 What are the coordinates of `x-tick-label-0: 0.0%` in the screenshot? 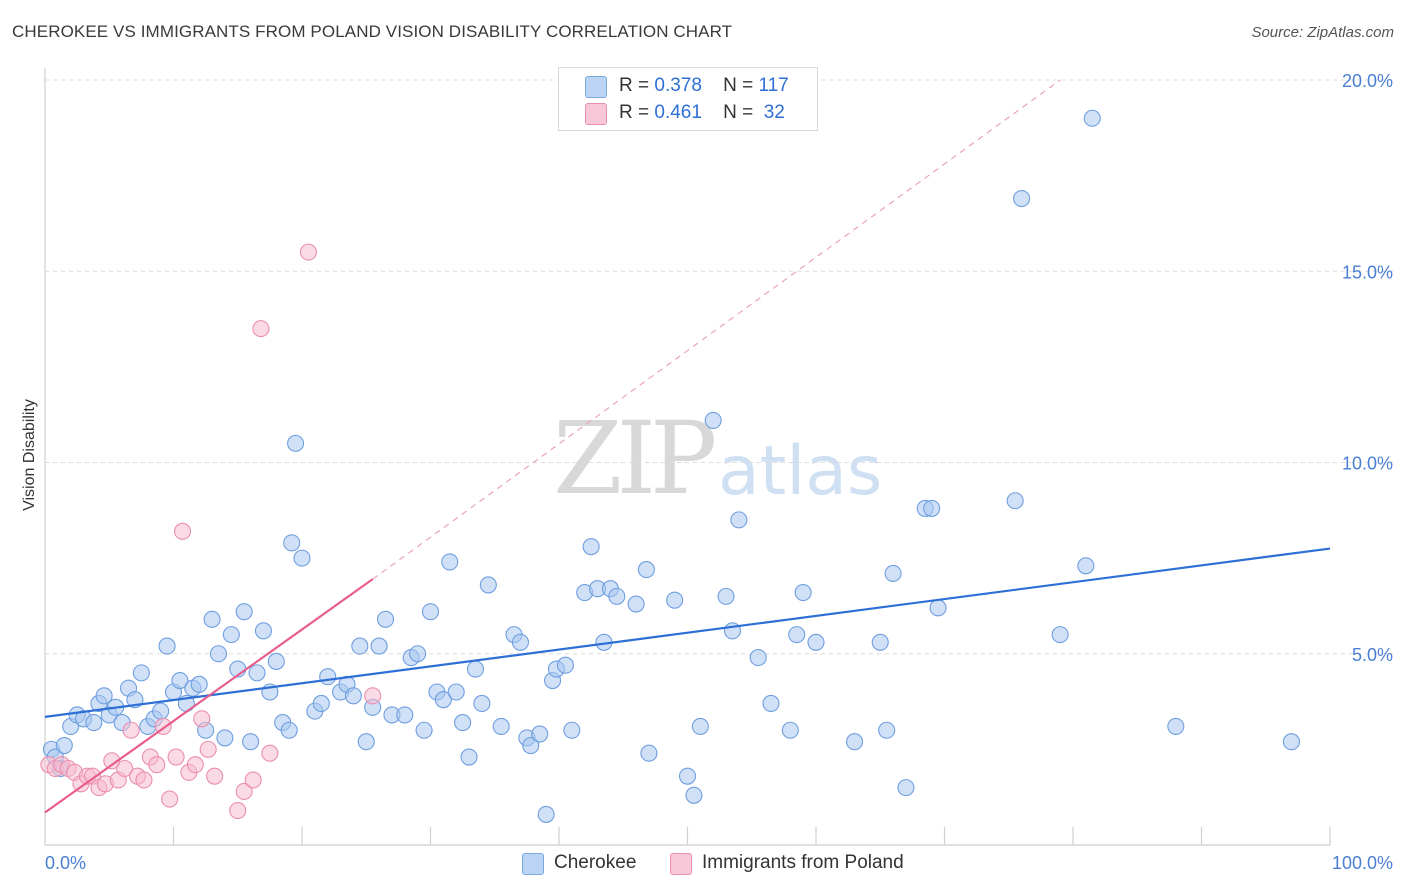 It's located at (65, 863).